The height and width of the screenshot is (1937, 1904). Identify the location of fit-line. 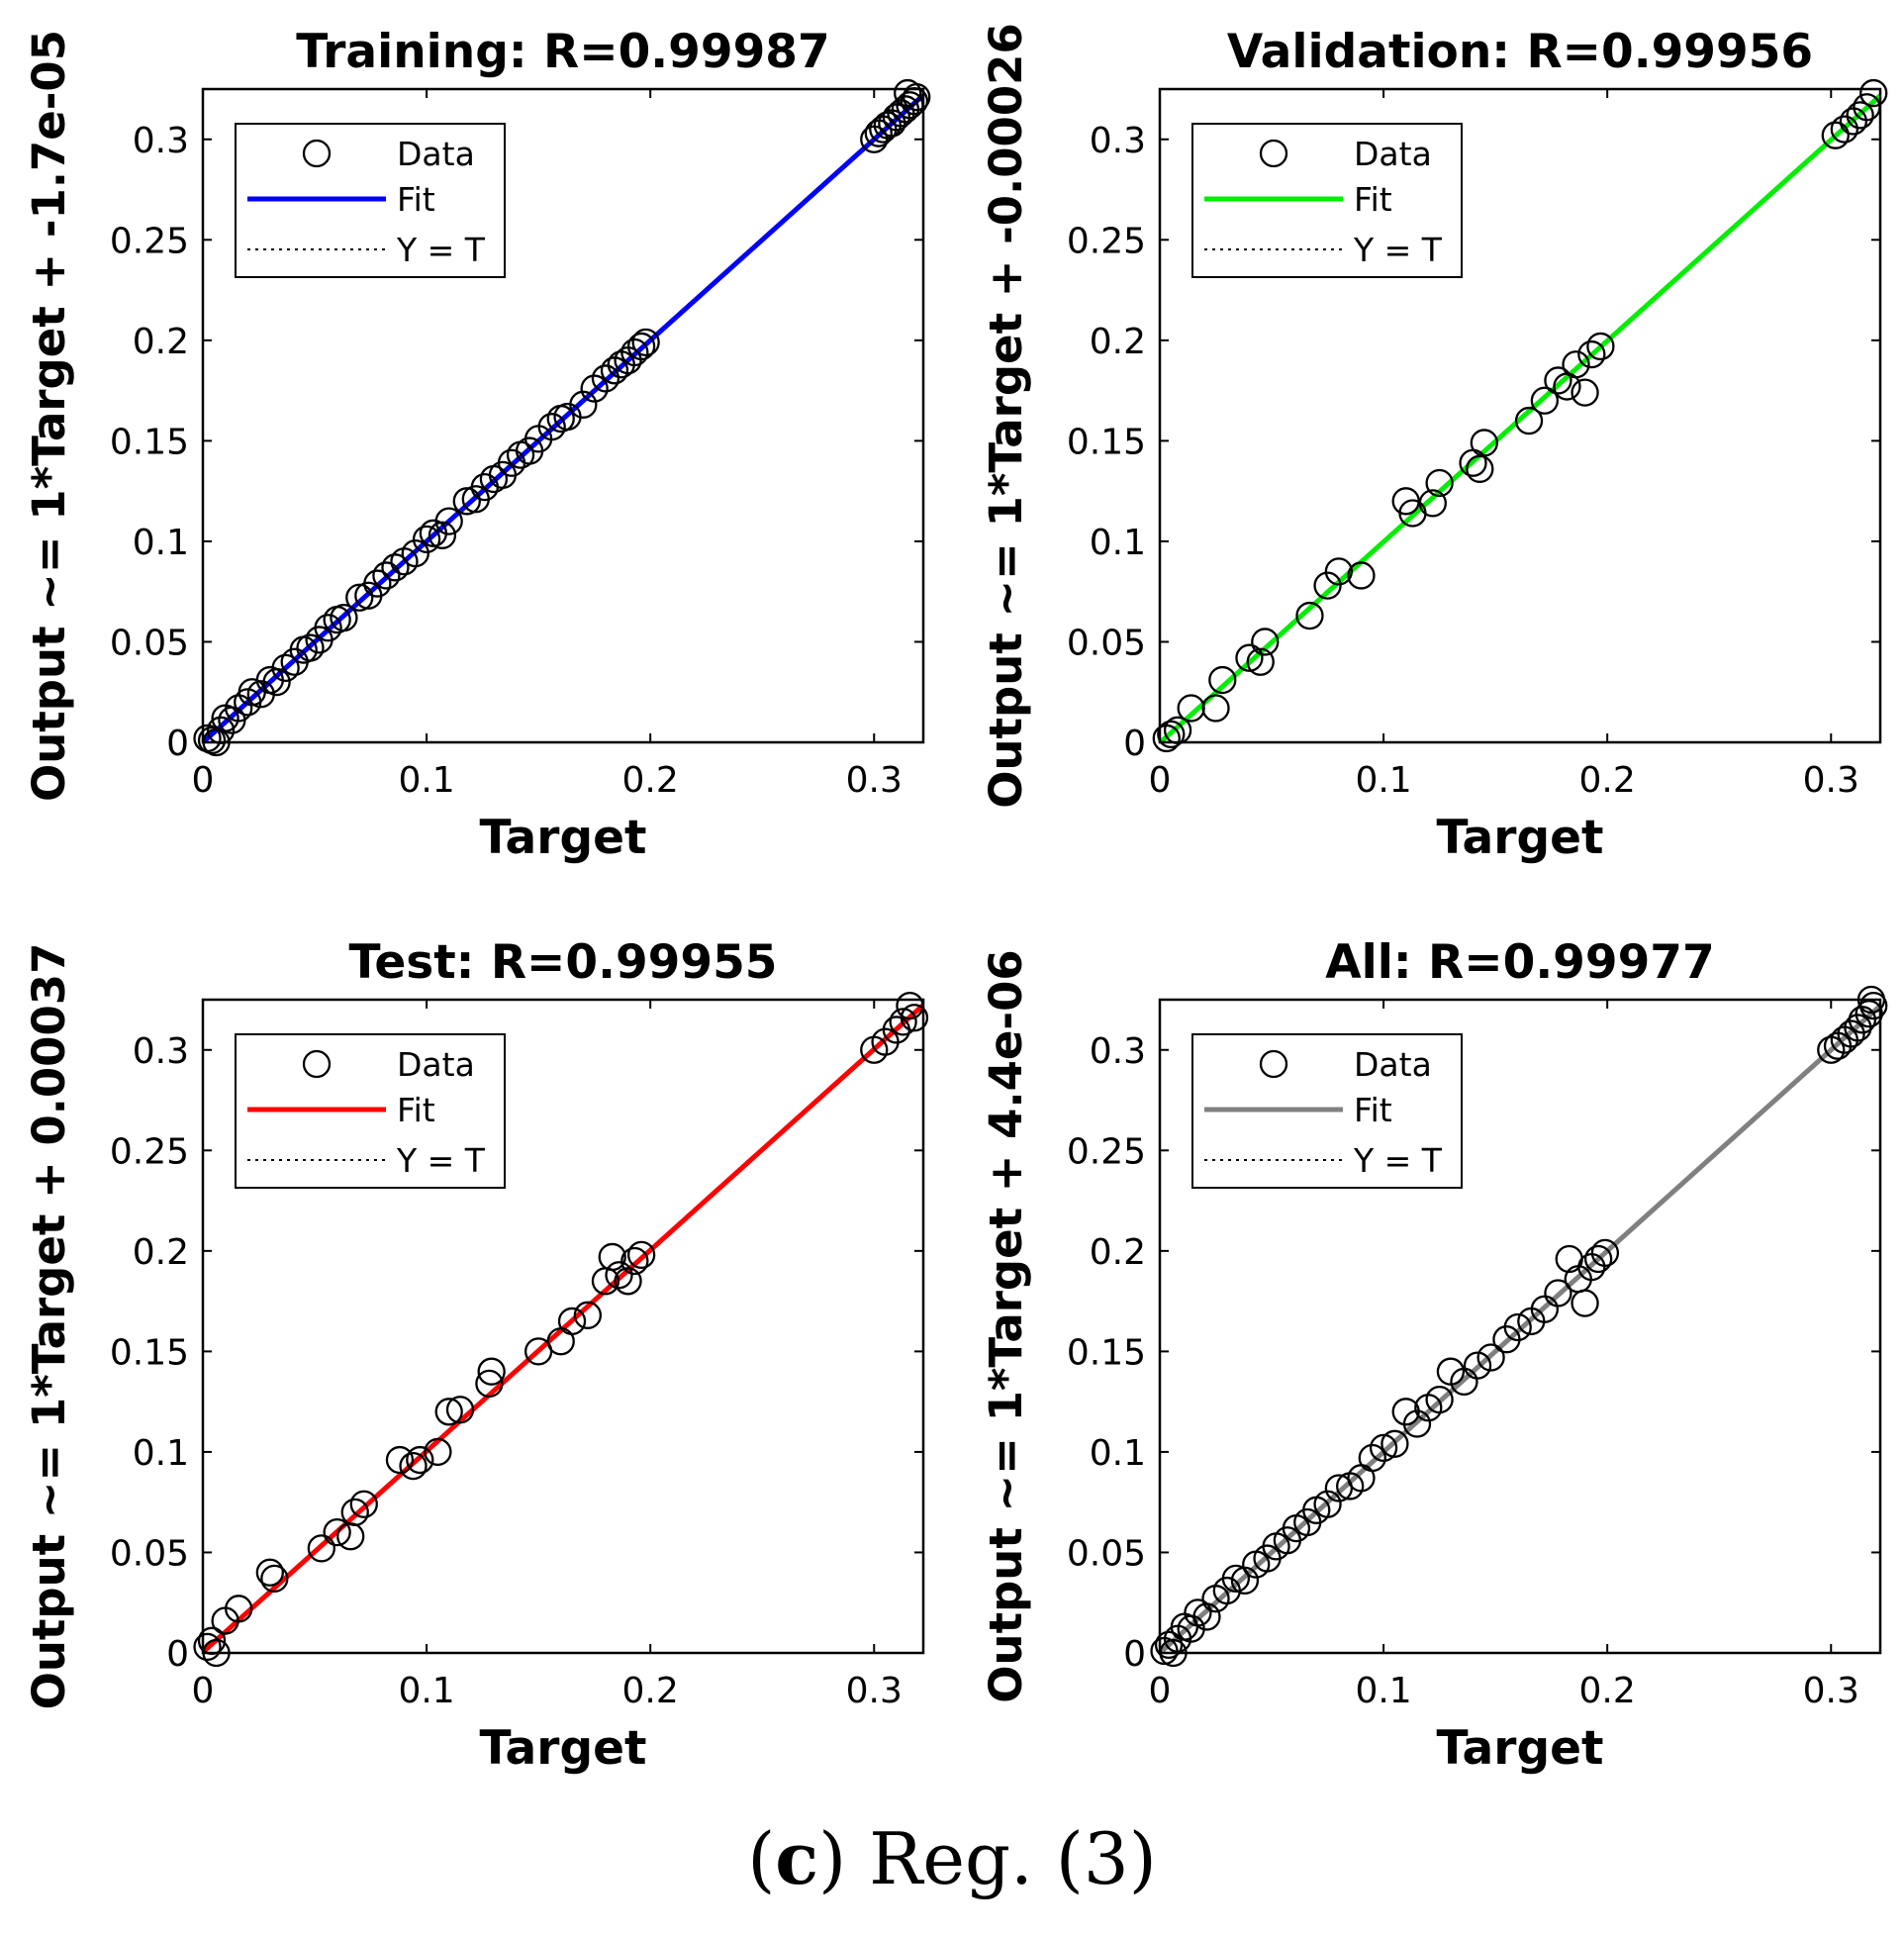
(1520, 419).